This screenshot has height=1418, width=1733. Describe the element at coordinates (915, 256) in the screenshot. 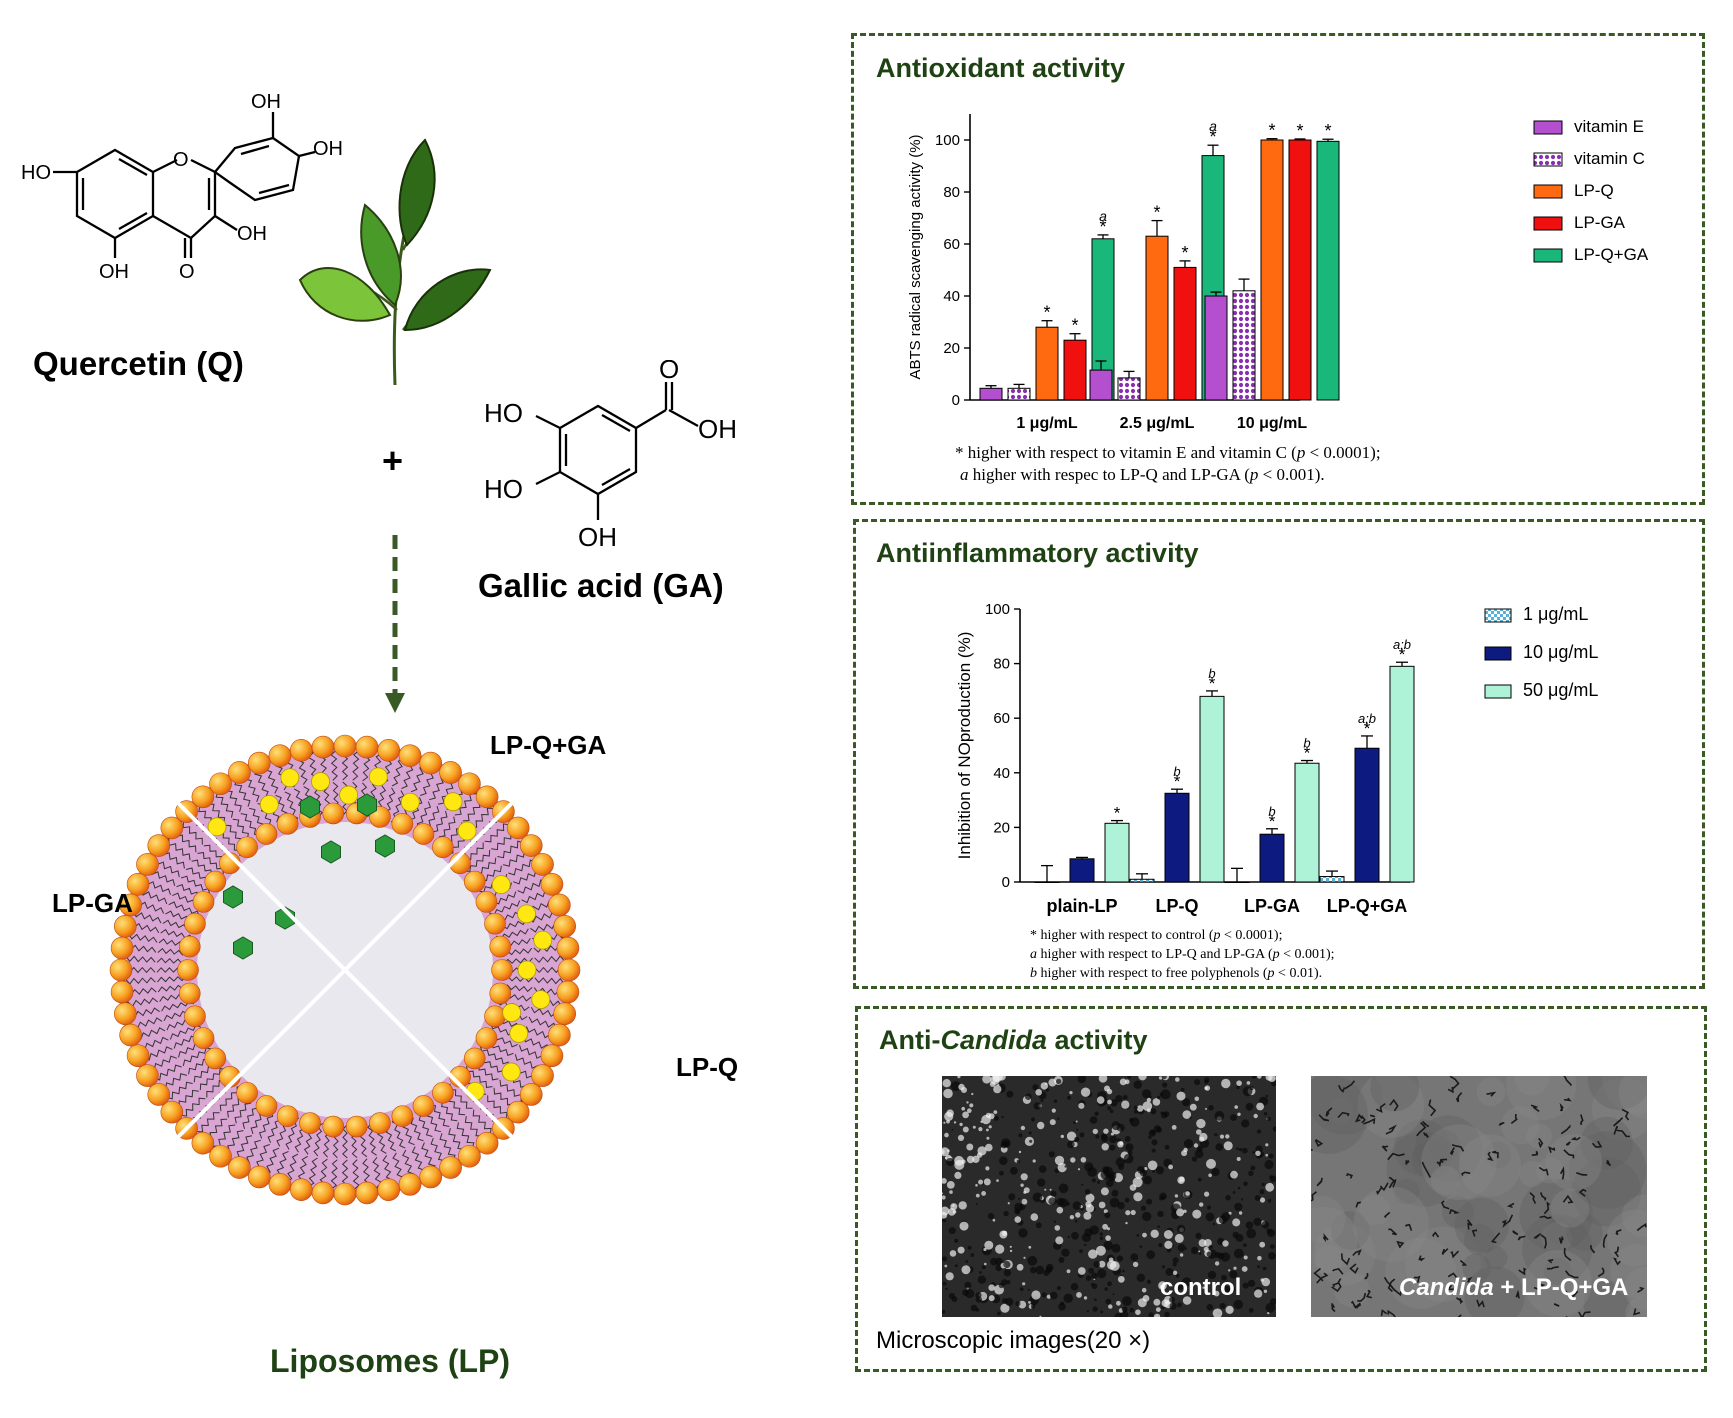

I see `y-axis-label: ABTS radical scavenging activity (%)` at that location.